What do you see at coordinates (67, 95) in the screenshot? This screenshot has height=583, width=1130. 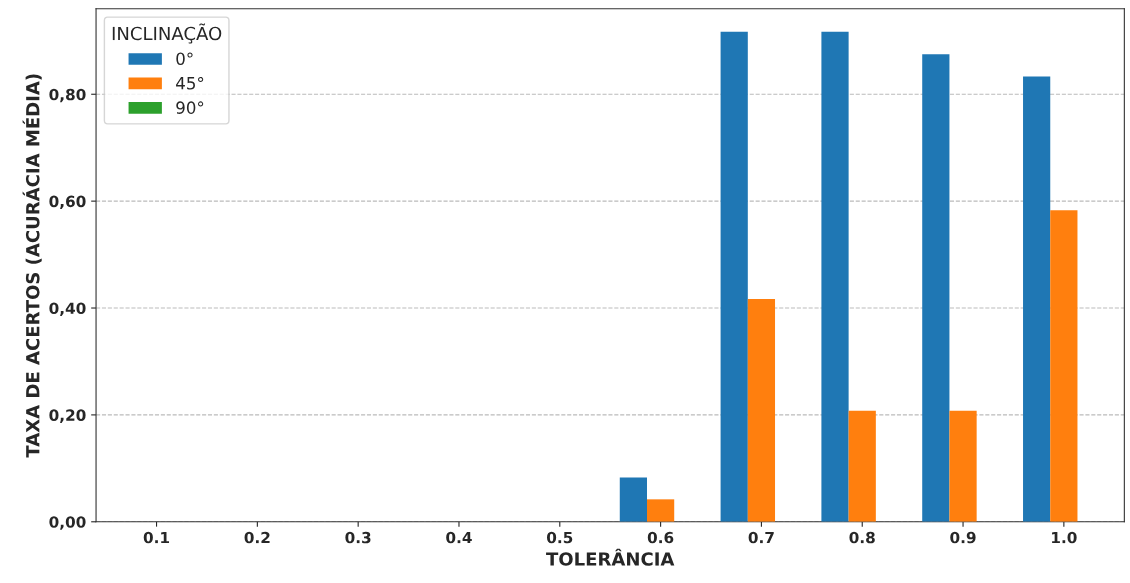 I see `y-tick-label: 0,80` at bounding box center [67, 95].